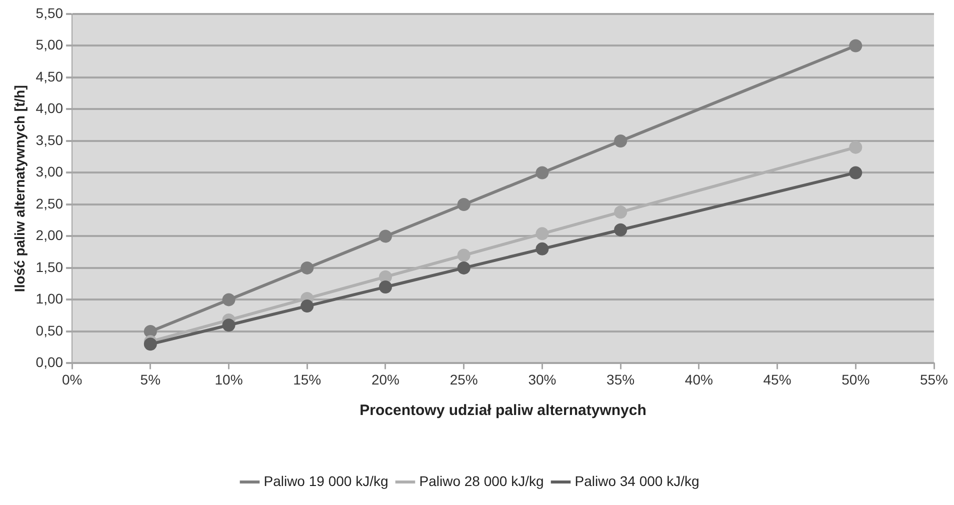  I want to click on y-tick-label: 2,00, so click(50, 235).